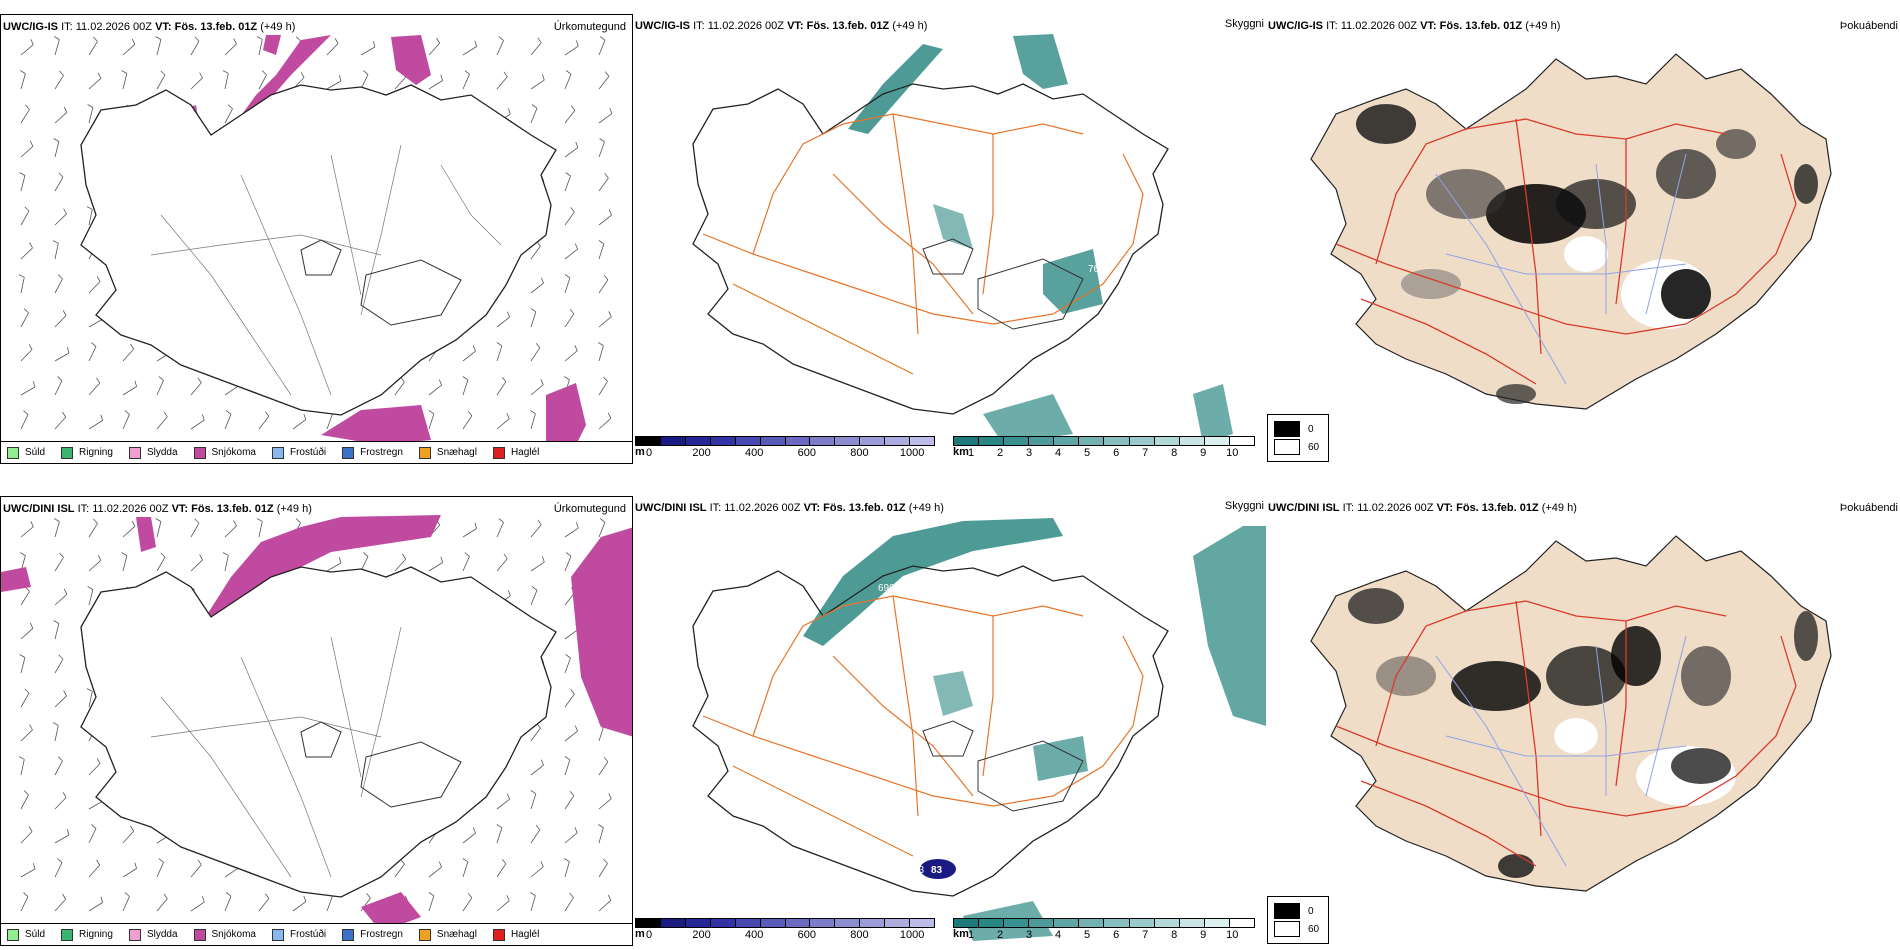 The width and height of the screenshot is (1900, 950). I want to click on vis-label: 83, so click(937, 870).